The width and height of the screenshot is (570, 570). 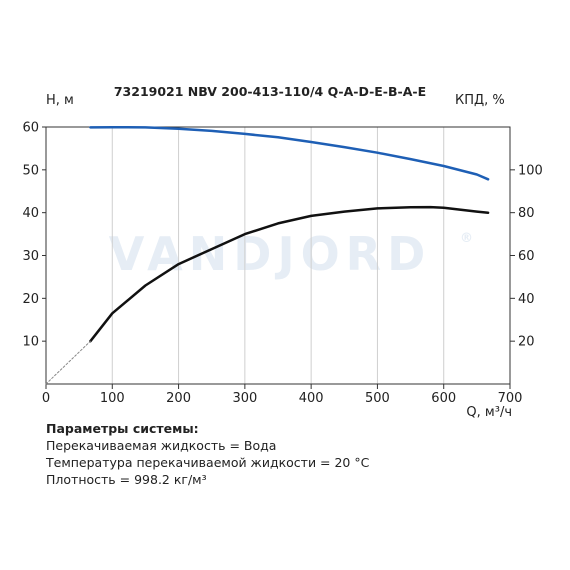 I want to click on y-tick-label: 20, so click(x=30, y=299).